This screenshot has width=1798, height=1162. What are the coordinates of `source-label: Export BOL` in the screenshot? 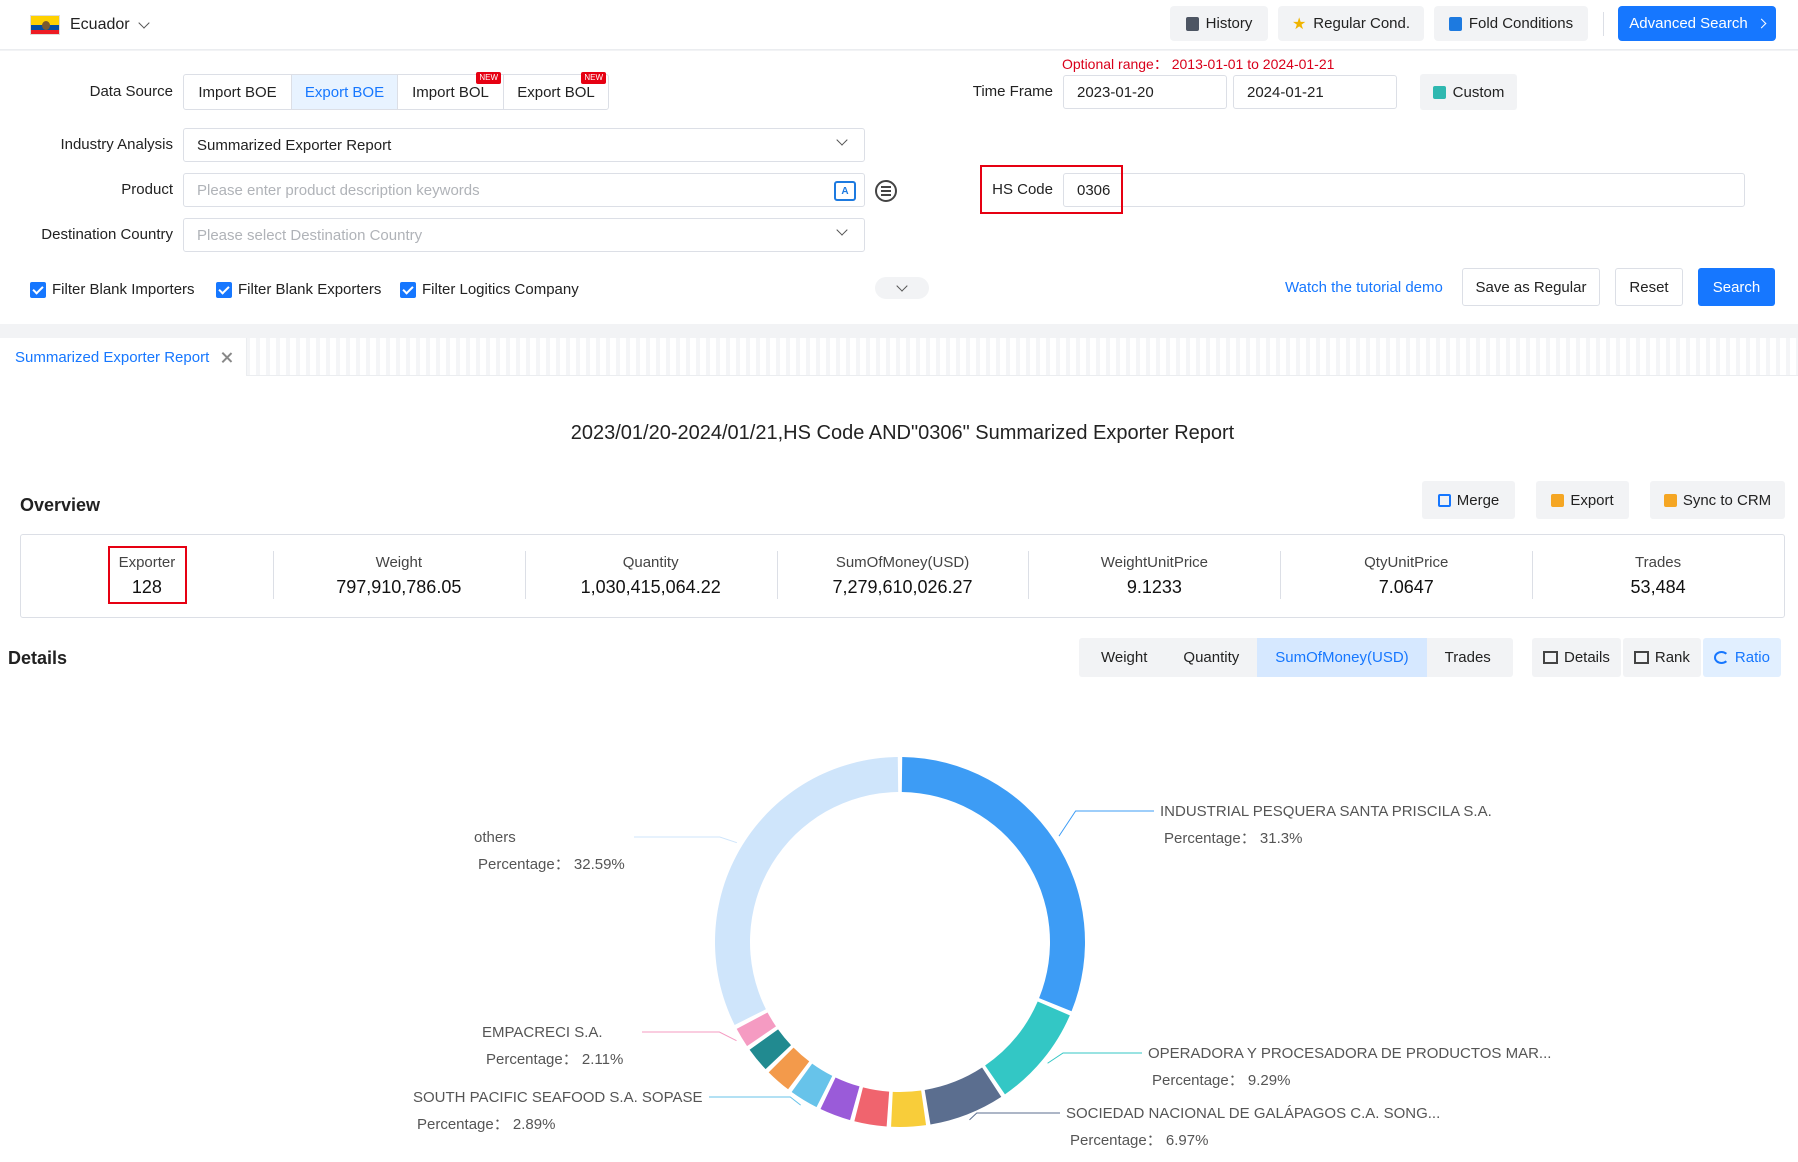 It's located at (556, 92).